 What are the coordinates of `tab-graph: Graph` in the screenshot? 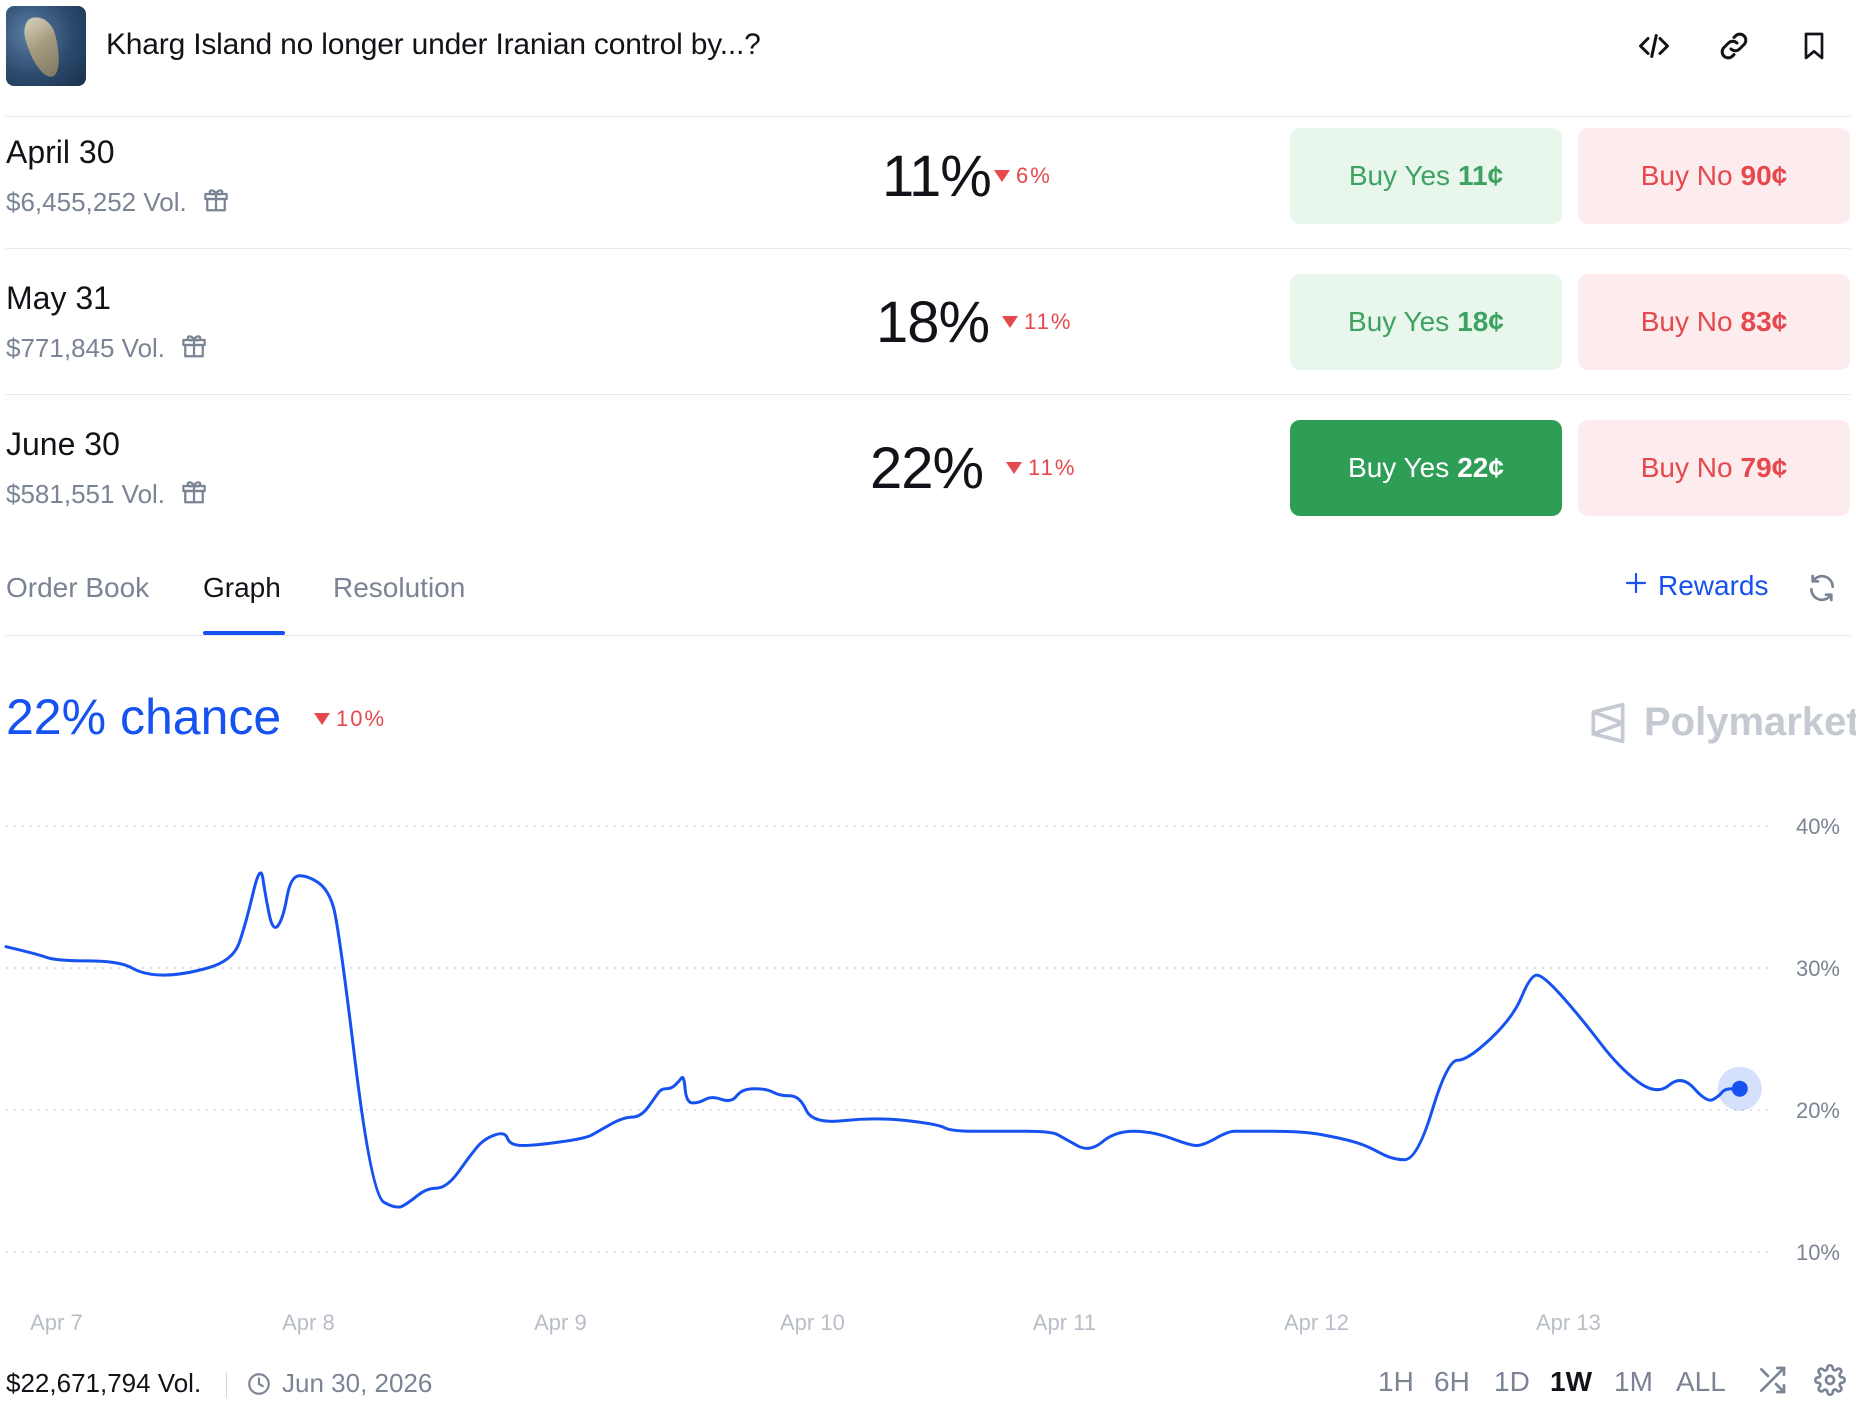 It's located at (242, 587).